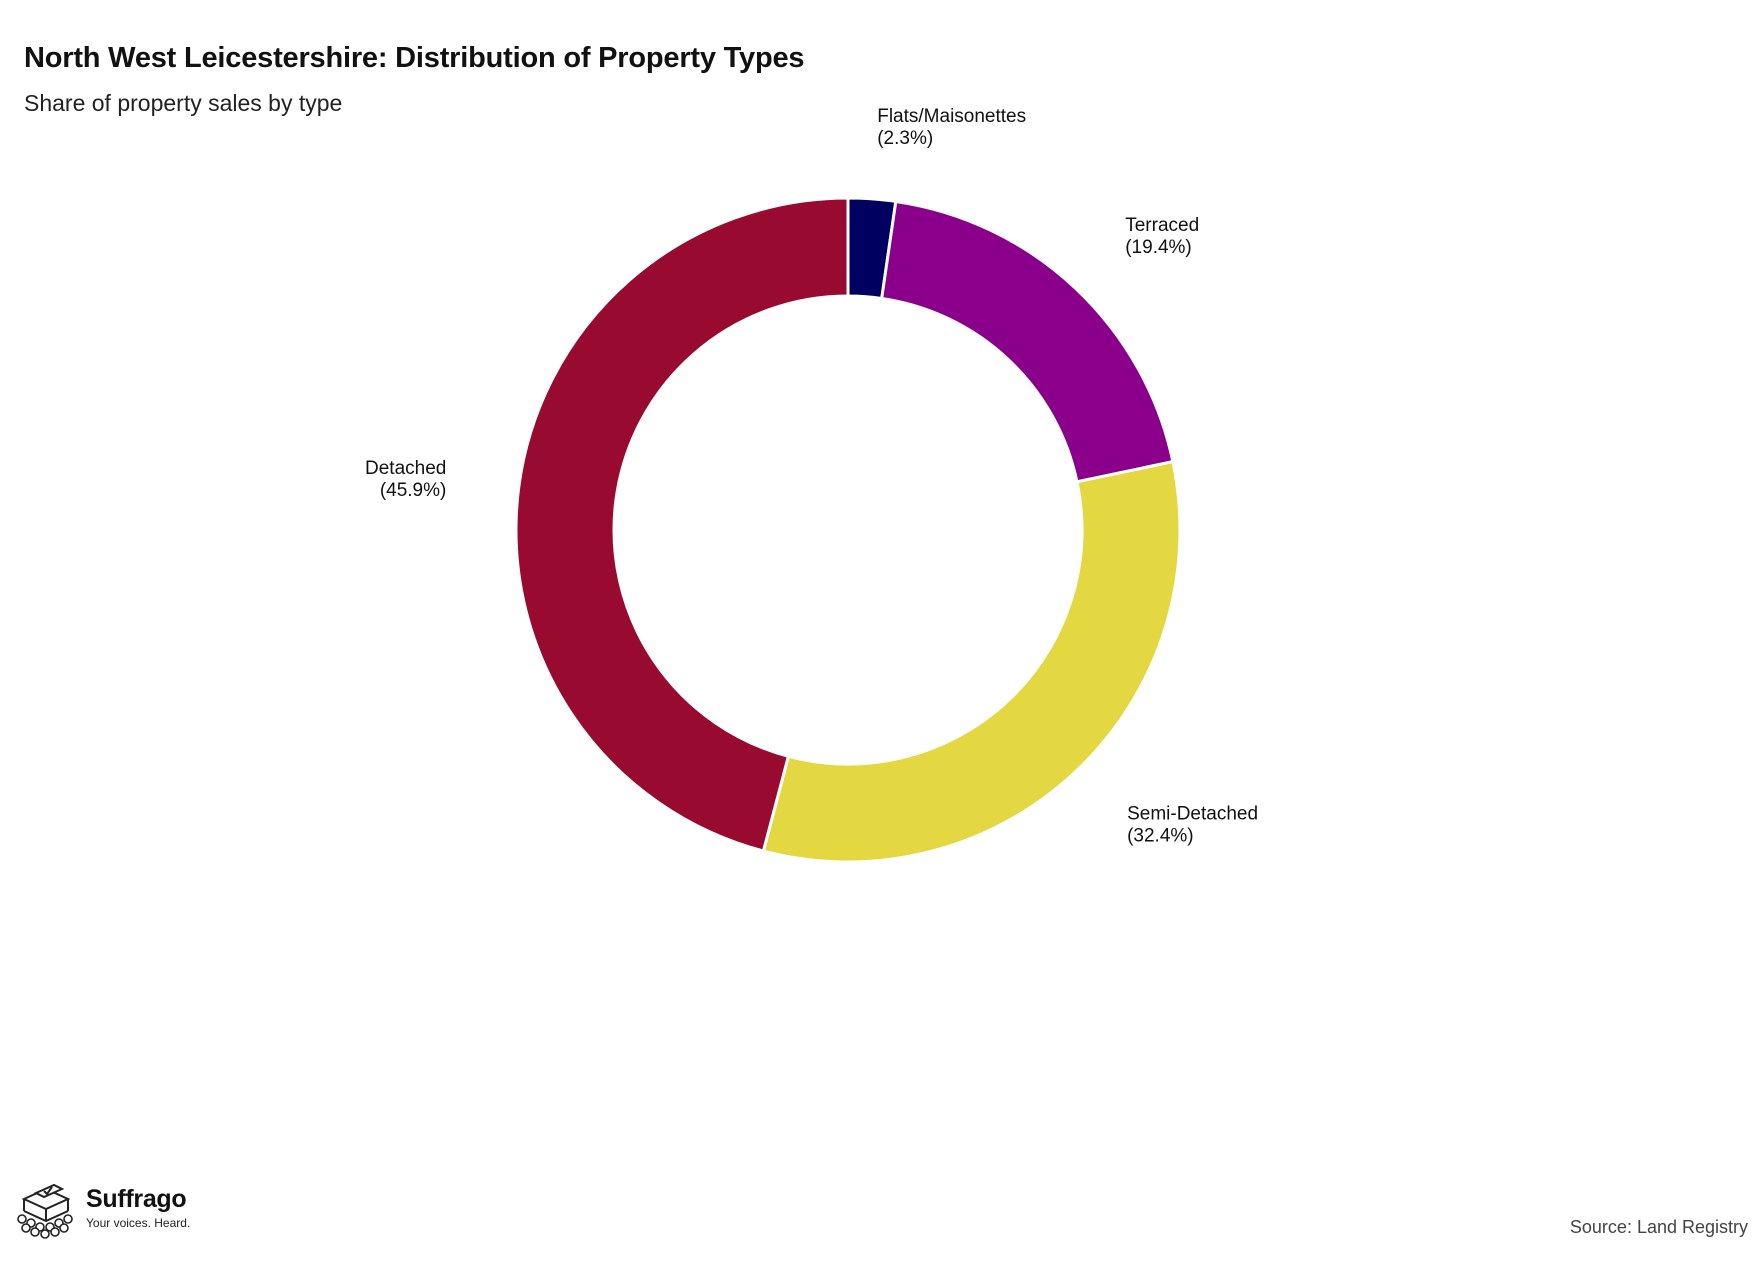  Describe the element at coordinates (1192, 824) in the screenshot. I see `slice-label-semi-detached: Semi-Detached (32.4%)` at that location.